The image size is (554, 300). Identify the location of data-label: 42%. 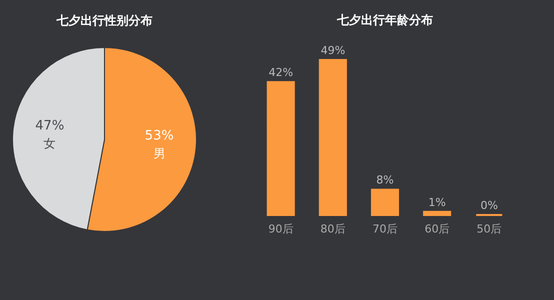
(281, 73).